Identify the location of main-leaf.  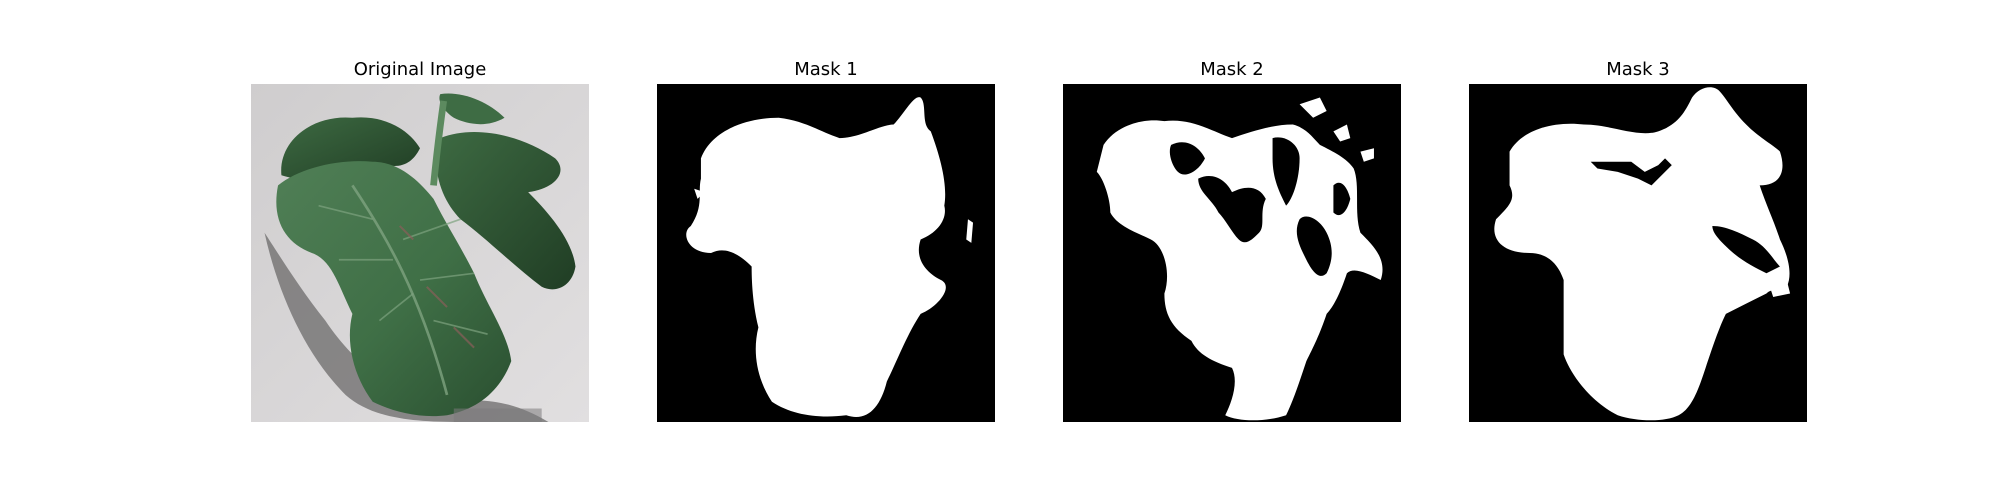
(394, 289).